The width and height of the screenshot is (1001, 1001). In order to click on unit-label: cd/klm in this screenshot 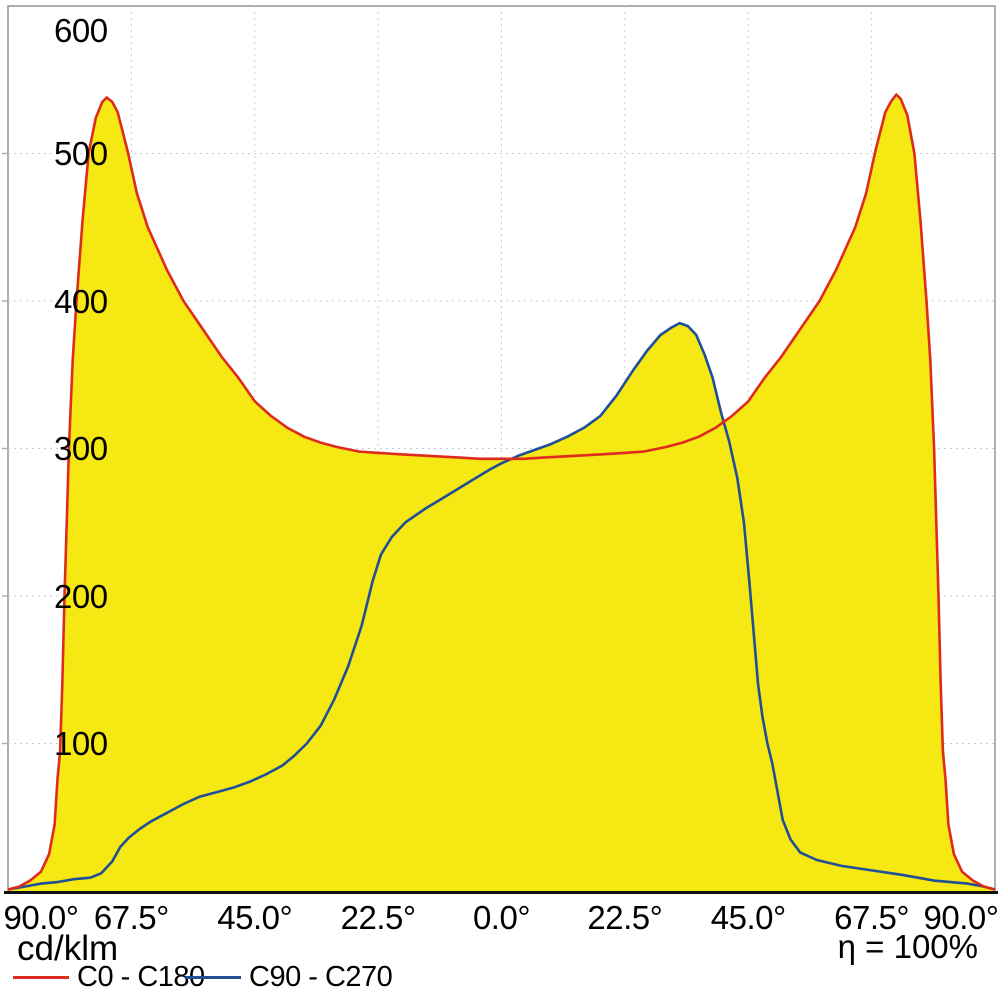, I will do `click(68, 948)`.